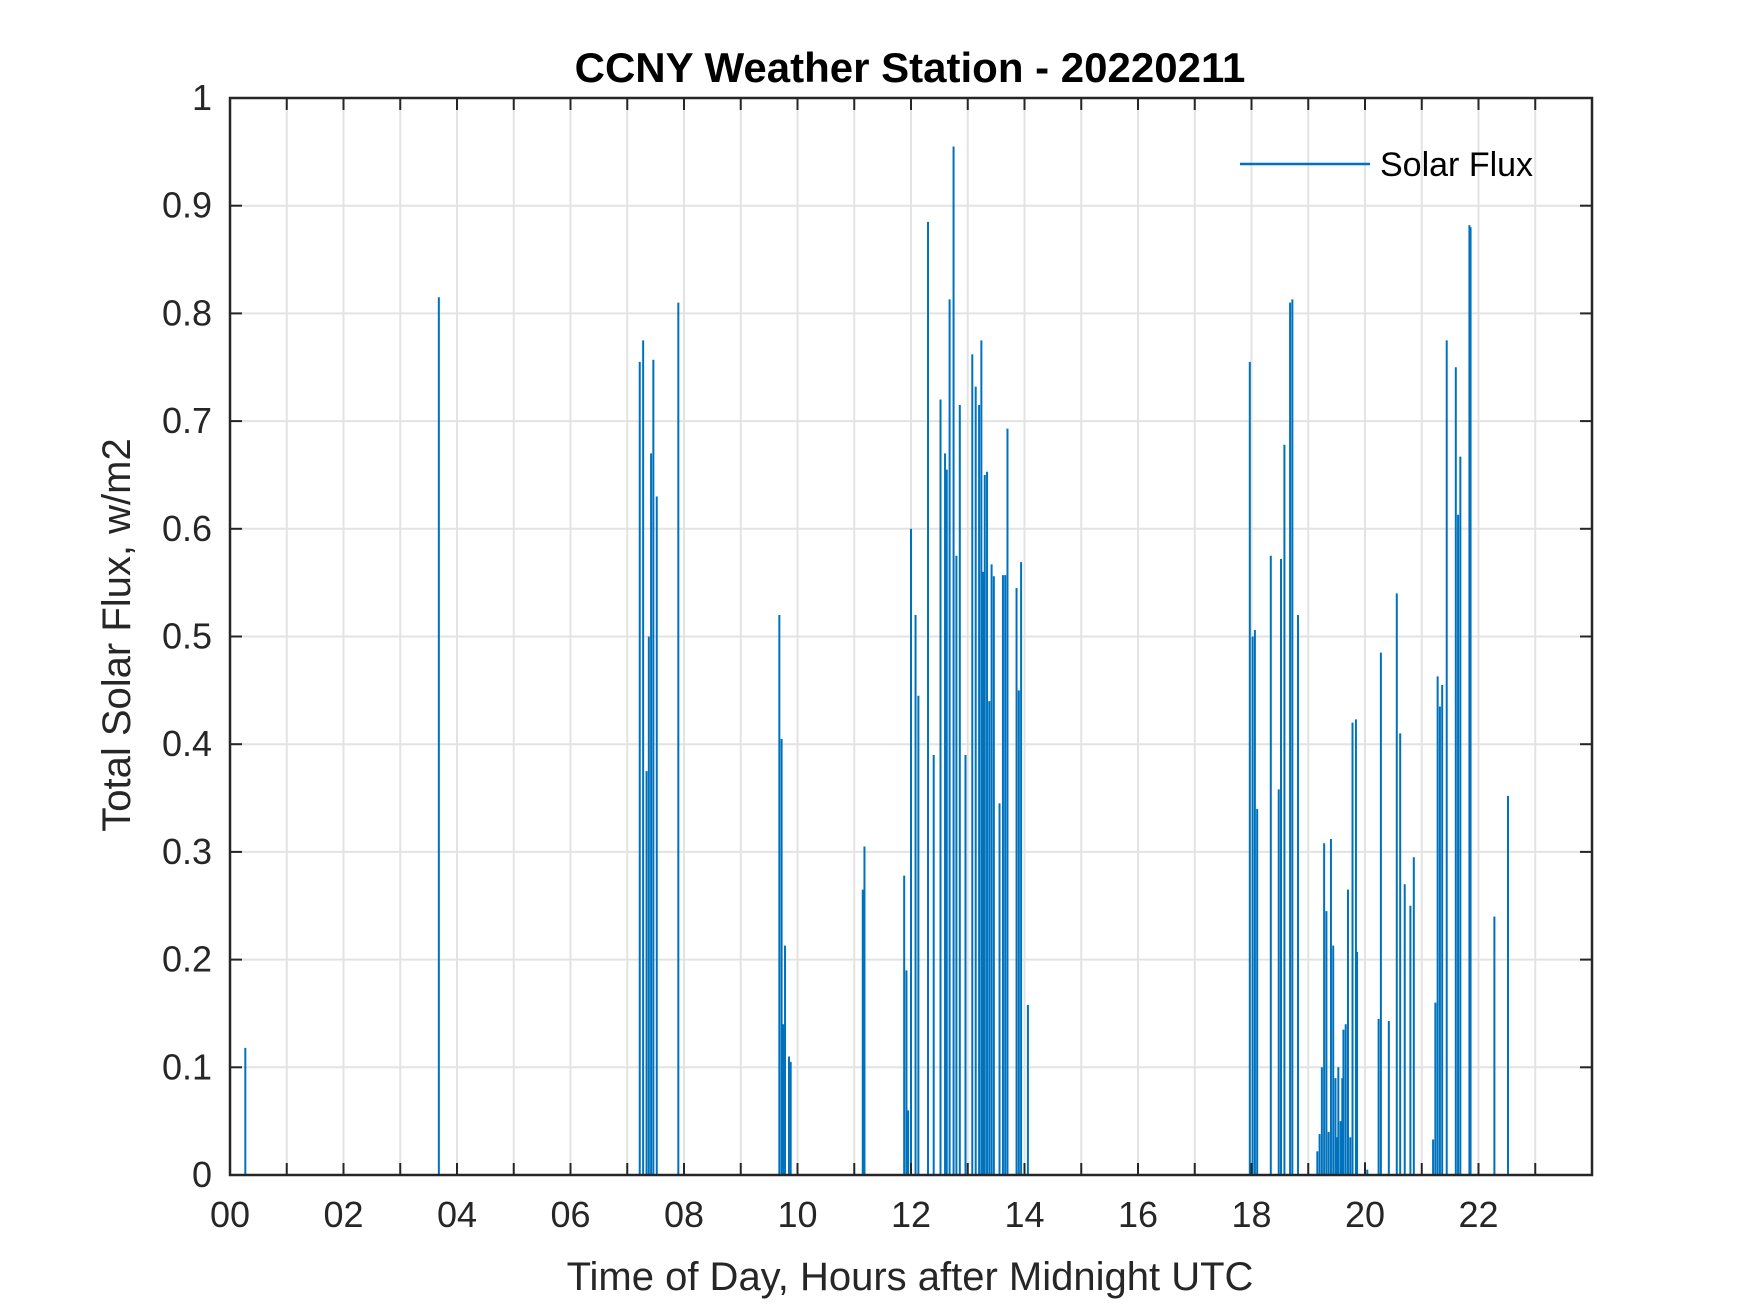  I want to click on y-axis-label: Total Solar Flux, w/m2, so click(117, 634).